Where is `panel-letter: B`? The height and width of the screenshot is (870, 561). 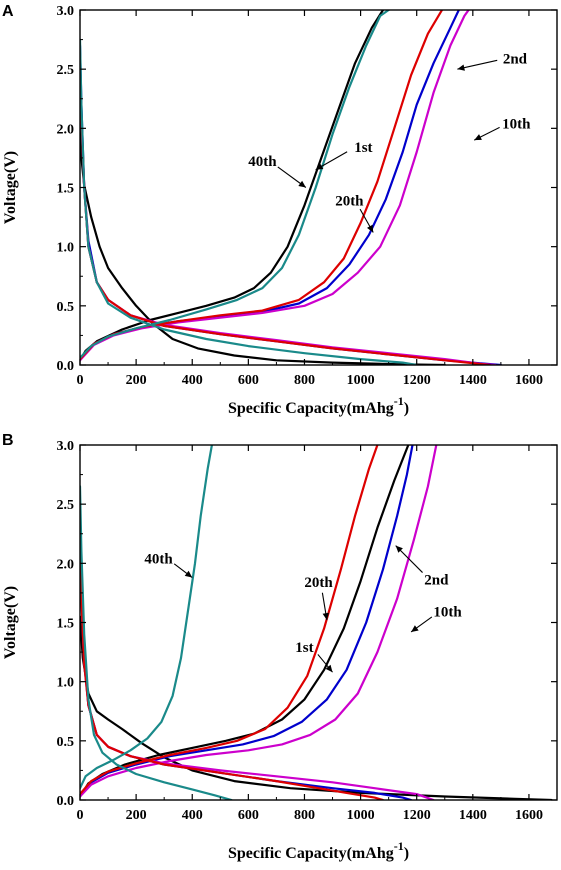 panel-letter: B is located at coordinates (8, 440).